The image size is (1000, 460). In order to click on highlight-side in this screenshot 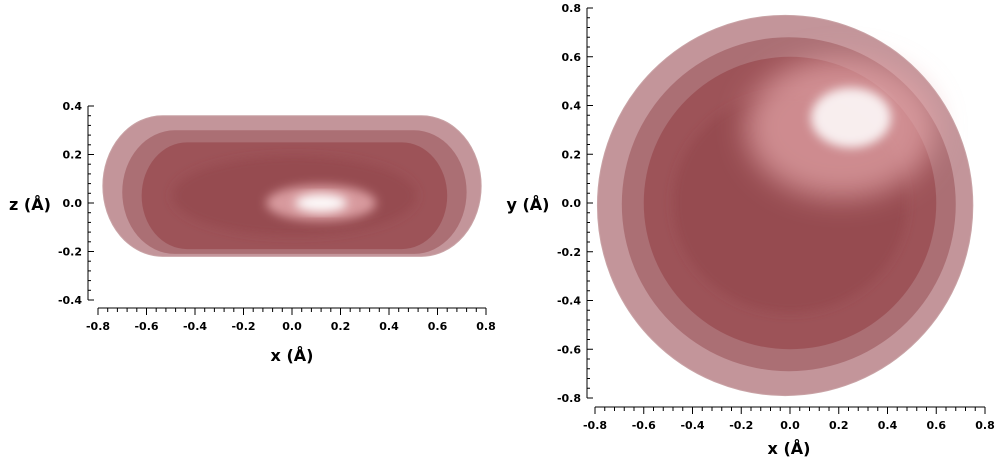, I will do `click(321, 203)`.